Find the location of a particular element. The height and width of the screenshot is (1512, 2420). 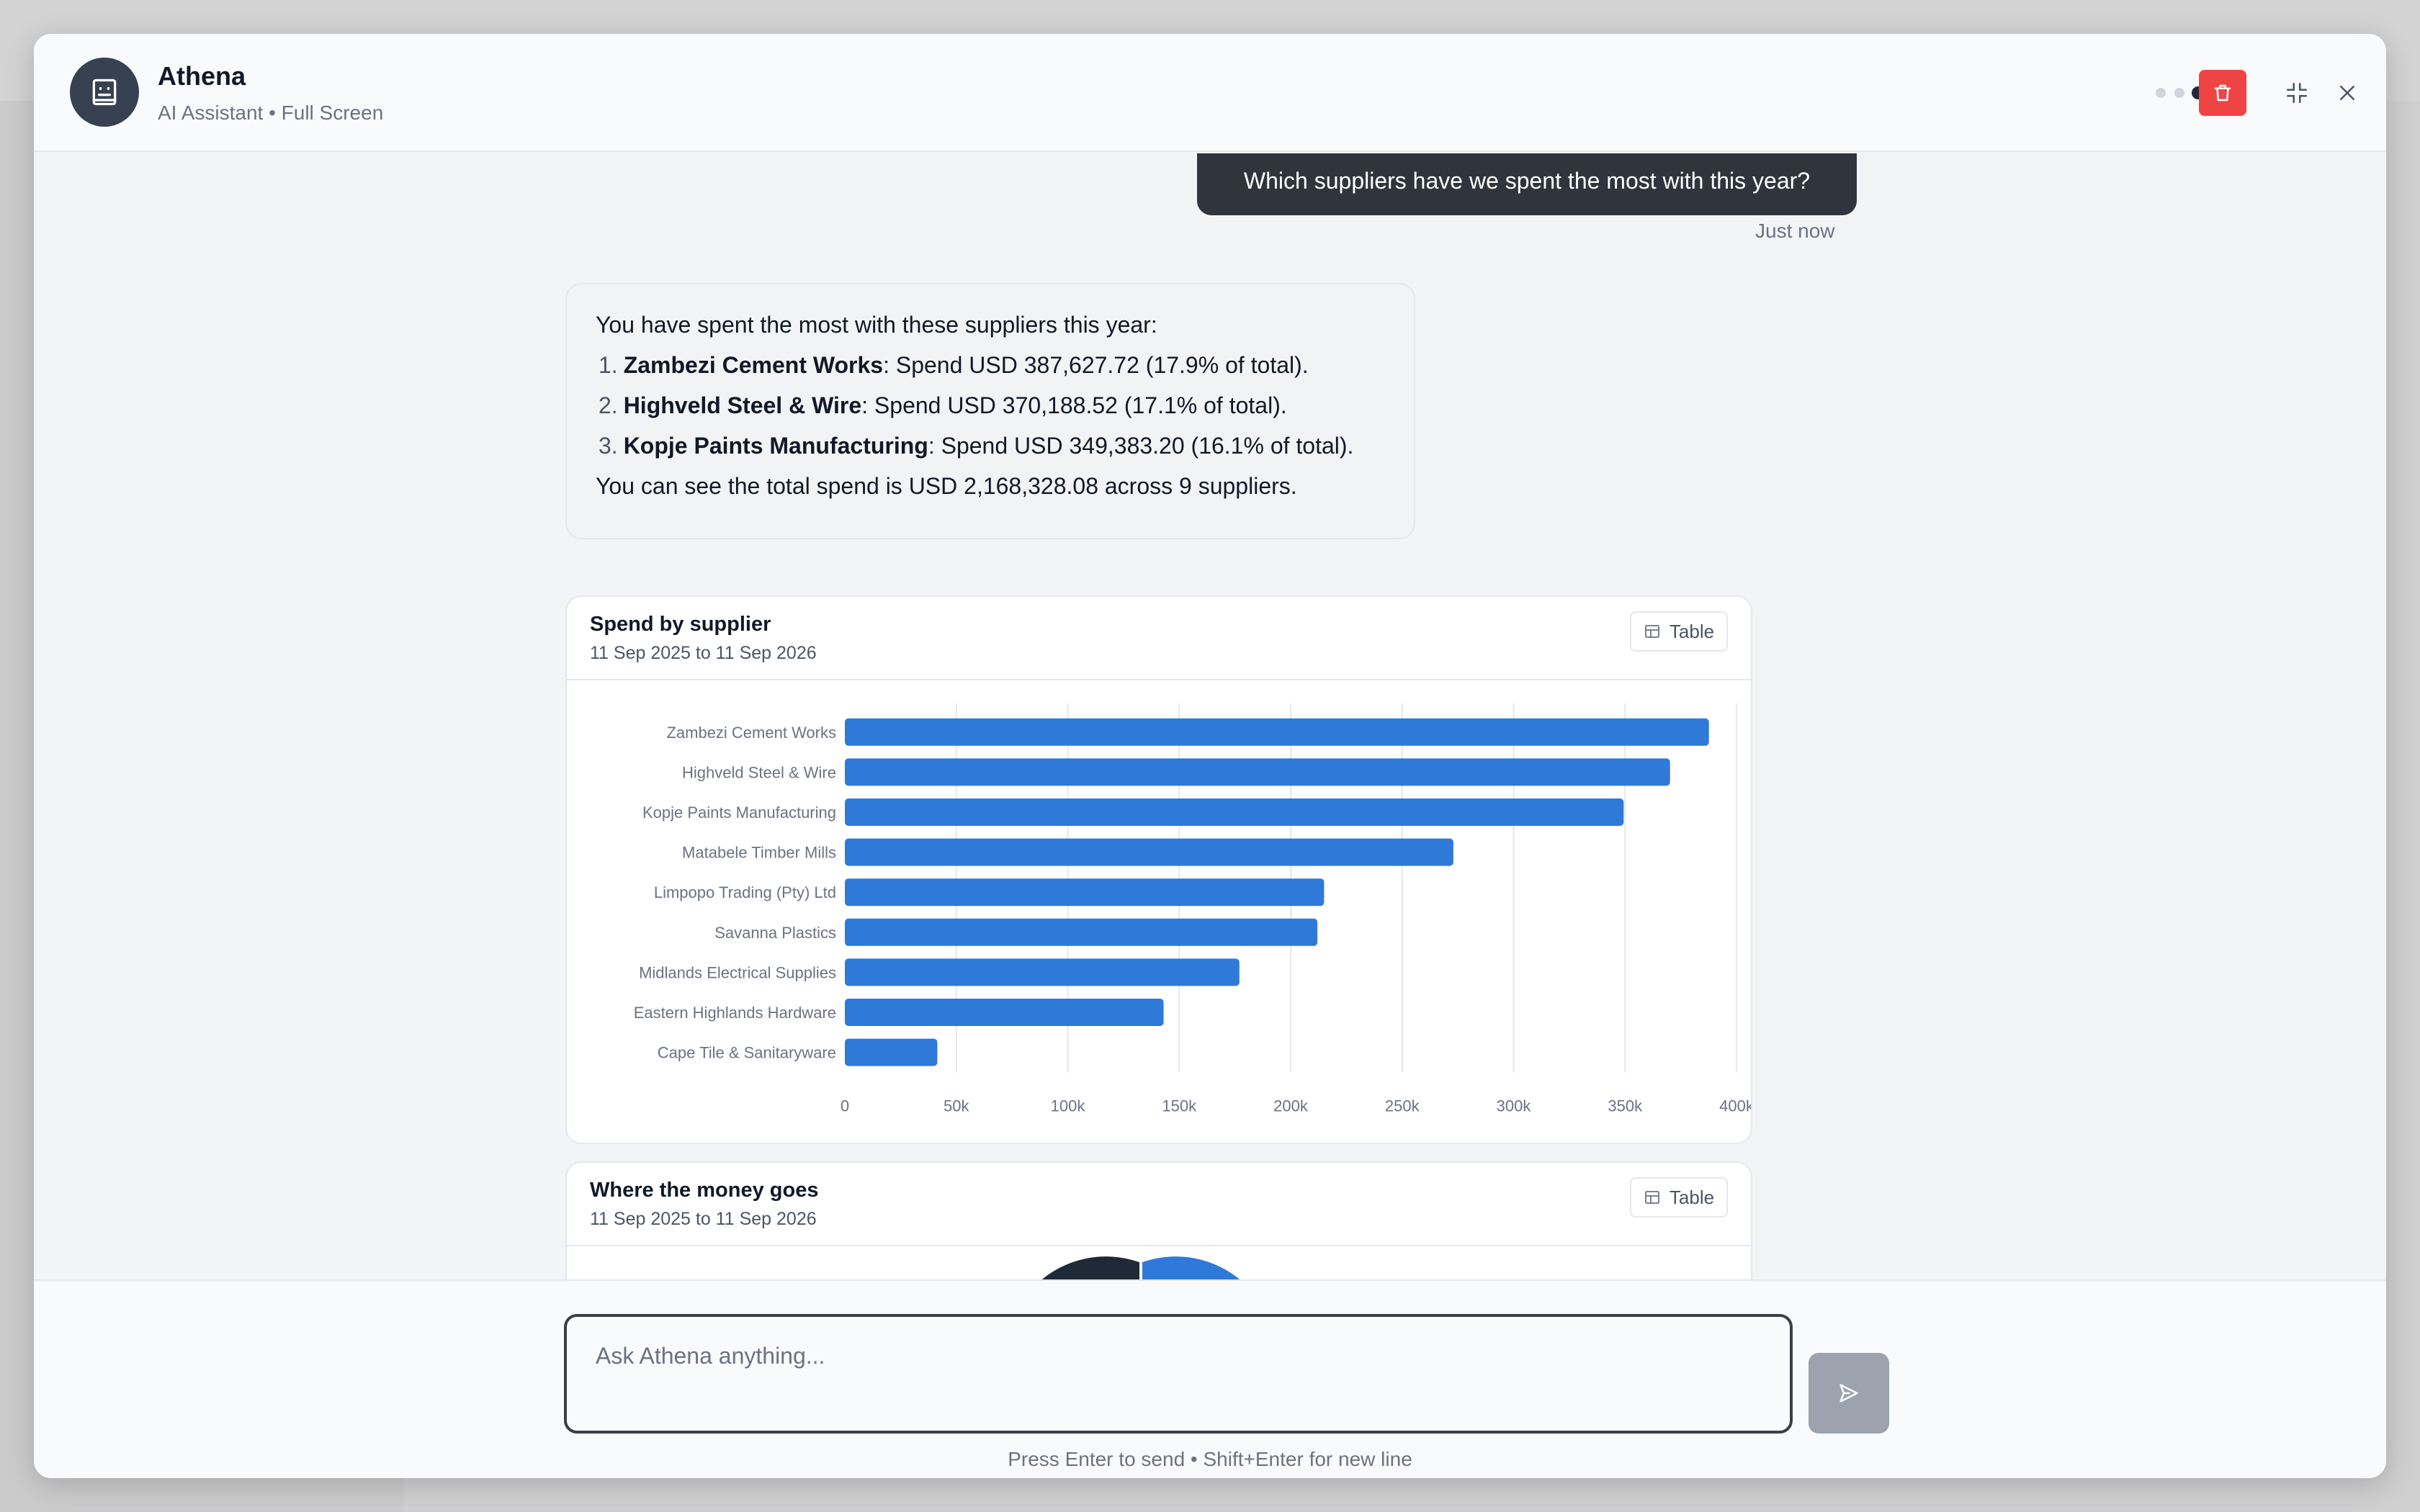

category-label: Cape Tile & Sanitaryware is located at coordinates (747, 1053).